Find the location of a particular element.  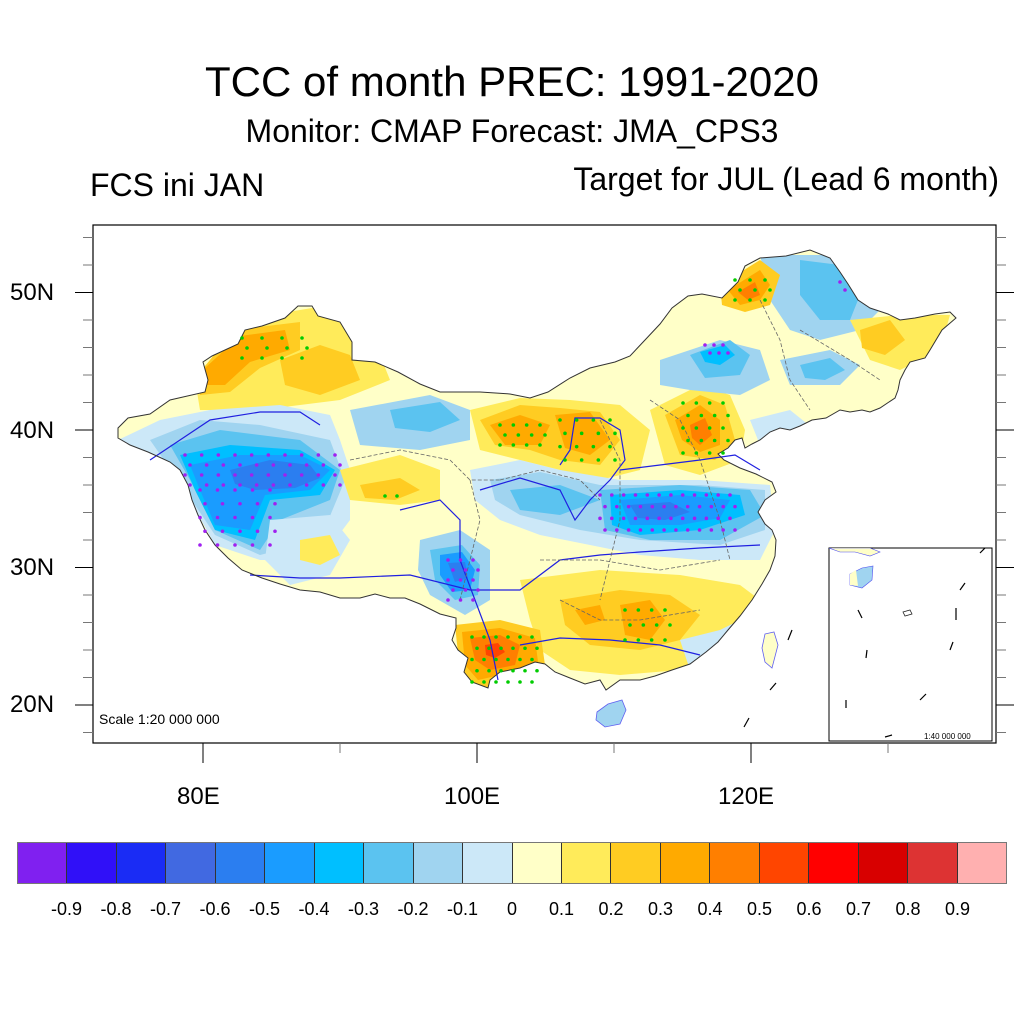

y-tick-label-50n: 50N is located at coordinates (32, 292).